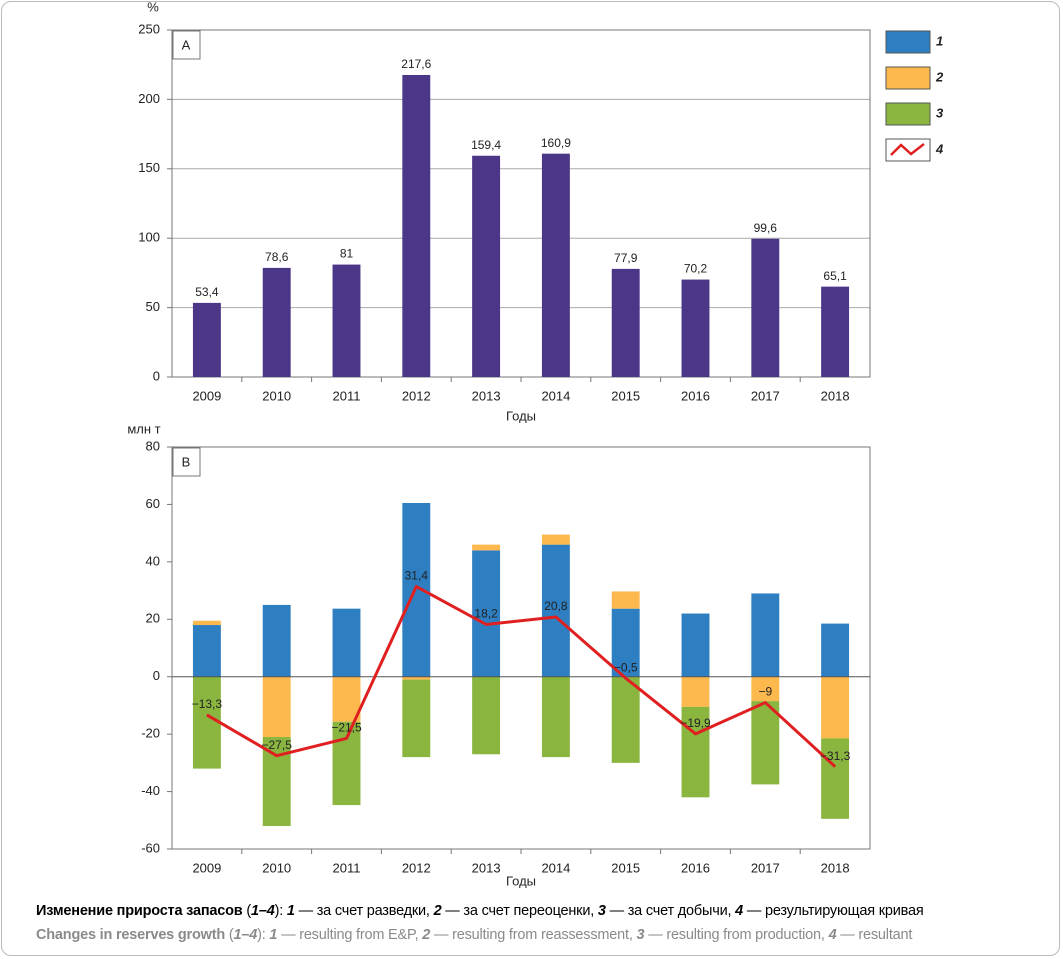 The height and width of the screenshot is (959, 1063). Describe the element at coordinates (347, 254) in the screenshot. I see `value-label: 81` at that location.